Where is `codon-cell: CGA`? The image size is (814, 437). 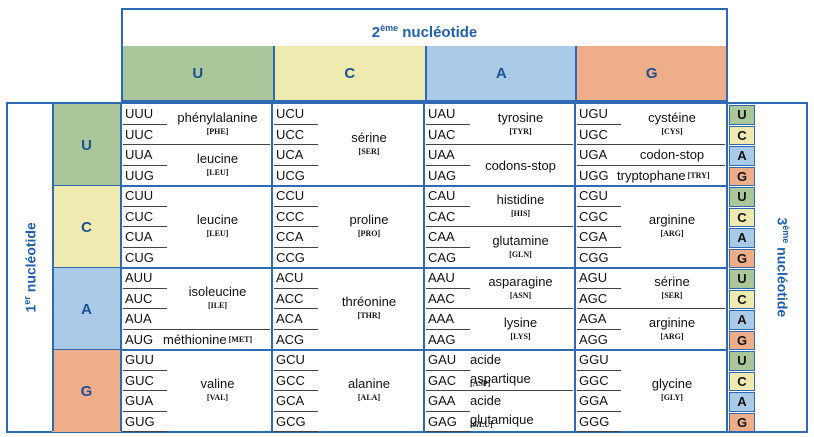 codon-cell: CGA is located at coordinates (593, 236).